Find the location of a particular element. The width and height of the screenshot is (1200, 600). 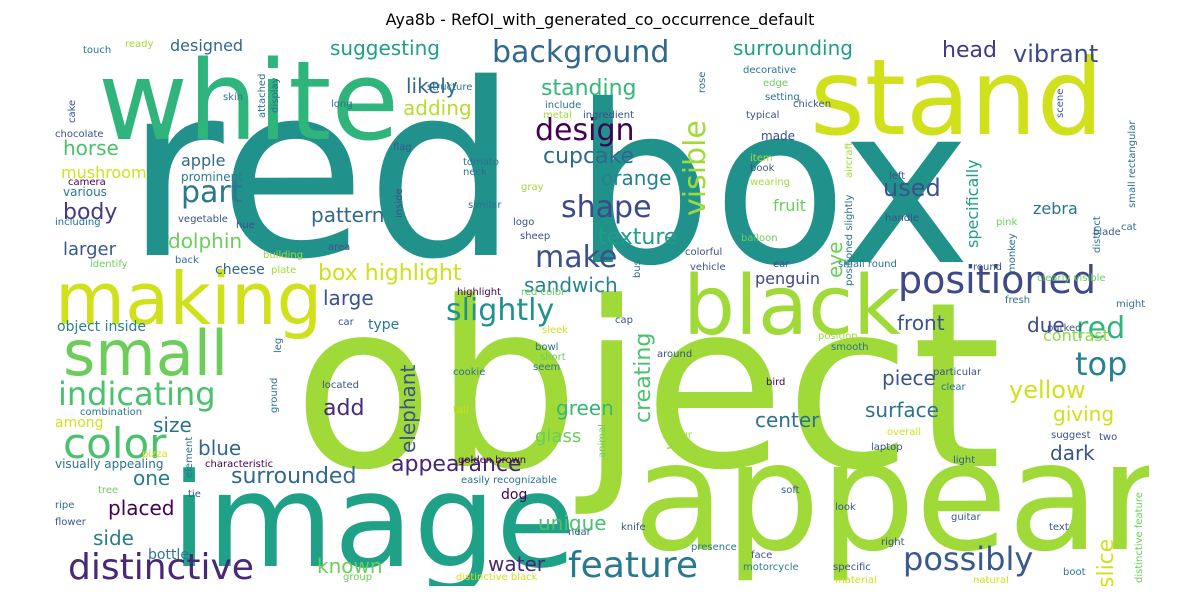

word: center is located at coordinates (787, 420).